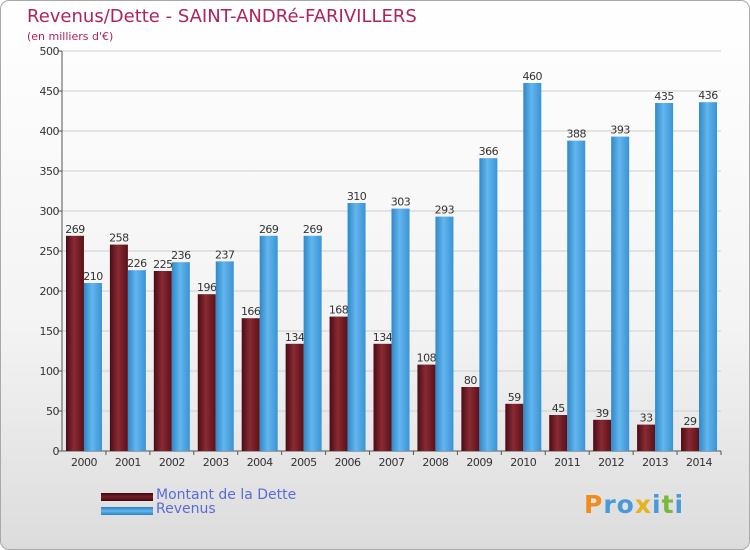 The image size is (750, 550). Describe the element at coordinates (216, 462) in the screenshot. I see `x-tick-label: 2003` at that location.